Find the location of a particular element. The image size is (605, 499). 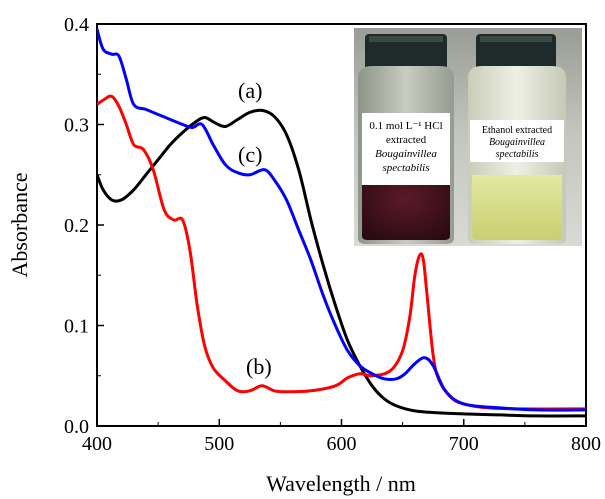

right-caption-line3: spectabilis is located at coordinates (517, 154).